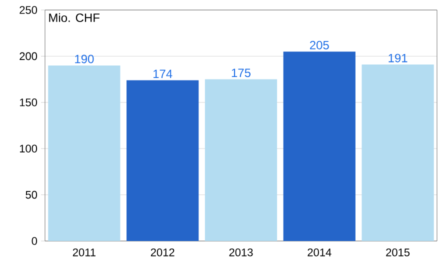 This screenshot has height=263, width=447. I want to click on data-label: 205, so click(319, 45).